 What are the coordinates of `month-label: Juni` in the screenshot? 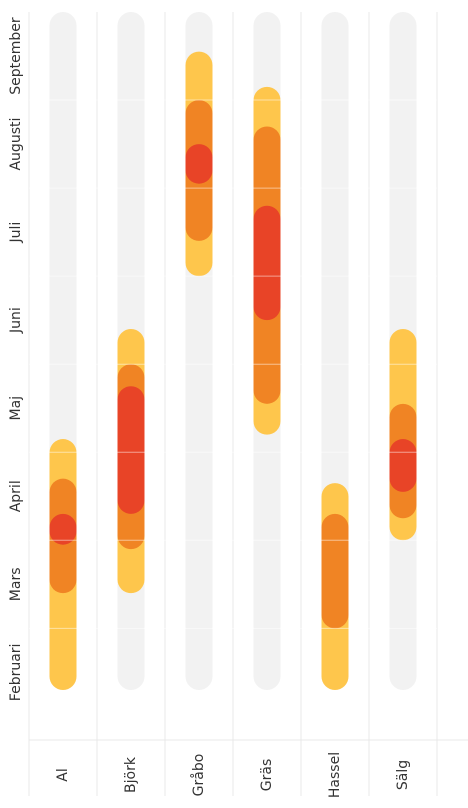 It's located at (16, 320).